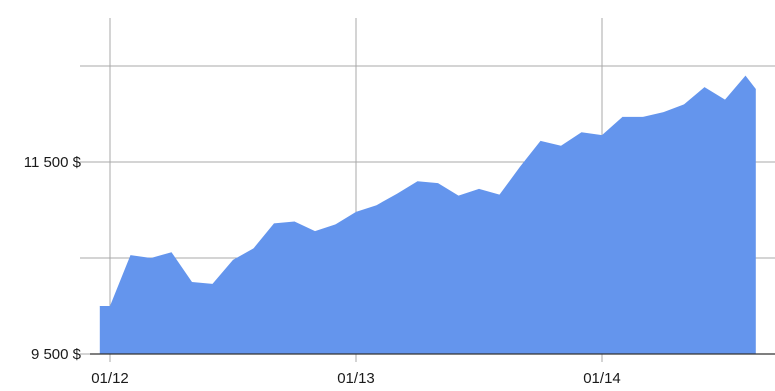  Describe the element at coordinates (602, 378) in the screenshot. I see `x-tick-label: 01/14` at that location.